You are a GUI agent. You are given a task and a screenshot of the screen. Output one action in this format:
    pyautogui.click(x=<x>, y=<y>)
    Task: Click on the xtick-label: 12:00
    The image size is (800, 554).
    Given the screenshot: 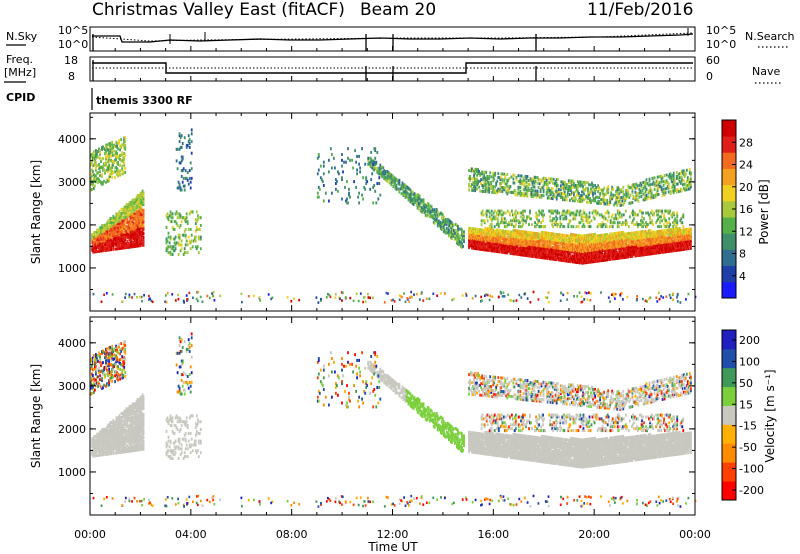 What is the action you would take?
    pyautogui.click(x=393, y=534)
    